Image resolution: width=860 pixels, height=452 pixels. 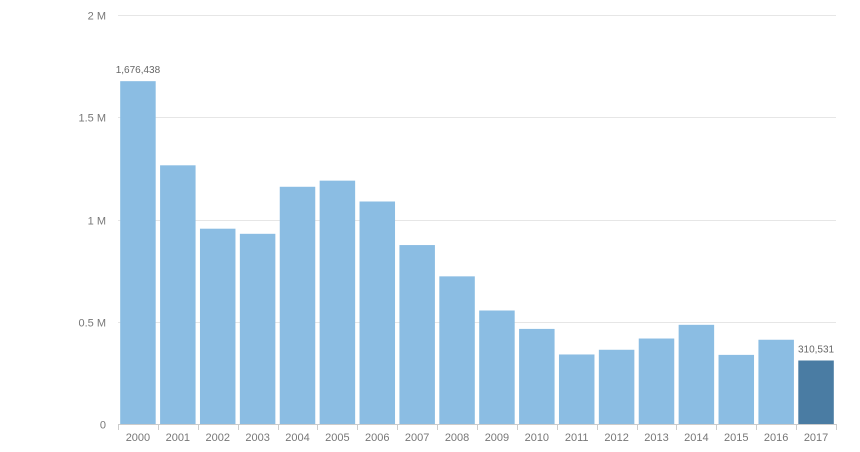 I want to click on bar-2003, so click(x=257, y=328).